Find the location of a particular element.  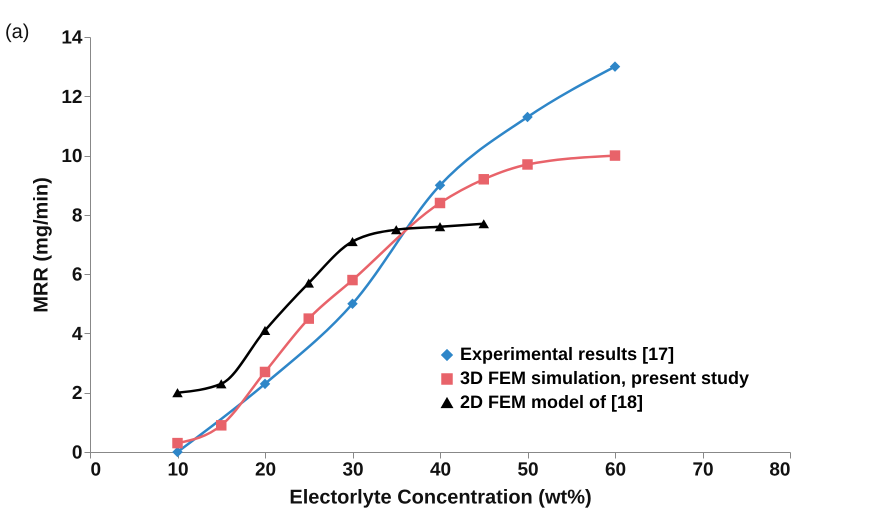

legend-label: Experimental results [17] is located at coordinates (567, 354).